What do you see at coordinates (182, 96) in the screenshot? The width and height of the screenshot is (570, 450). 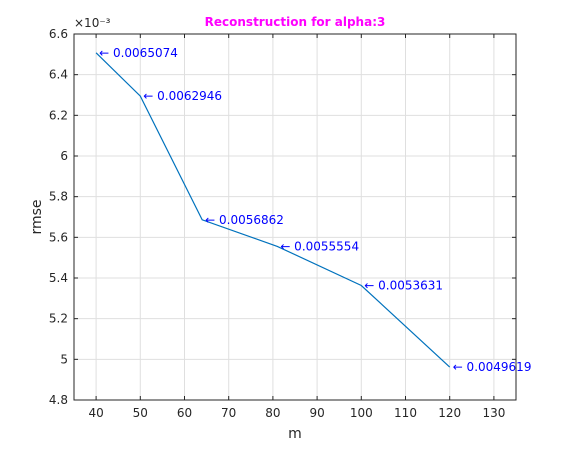 I see `data-label: ← 0.0062946` at bounding box center [182, 96].